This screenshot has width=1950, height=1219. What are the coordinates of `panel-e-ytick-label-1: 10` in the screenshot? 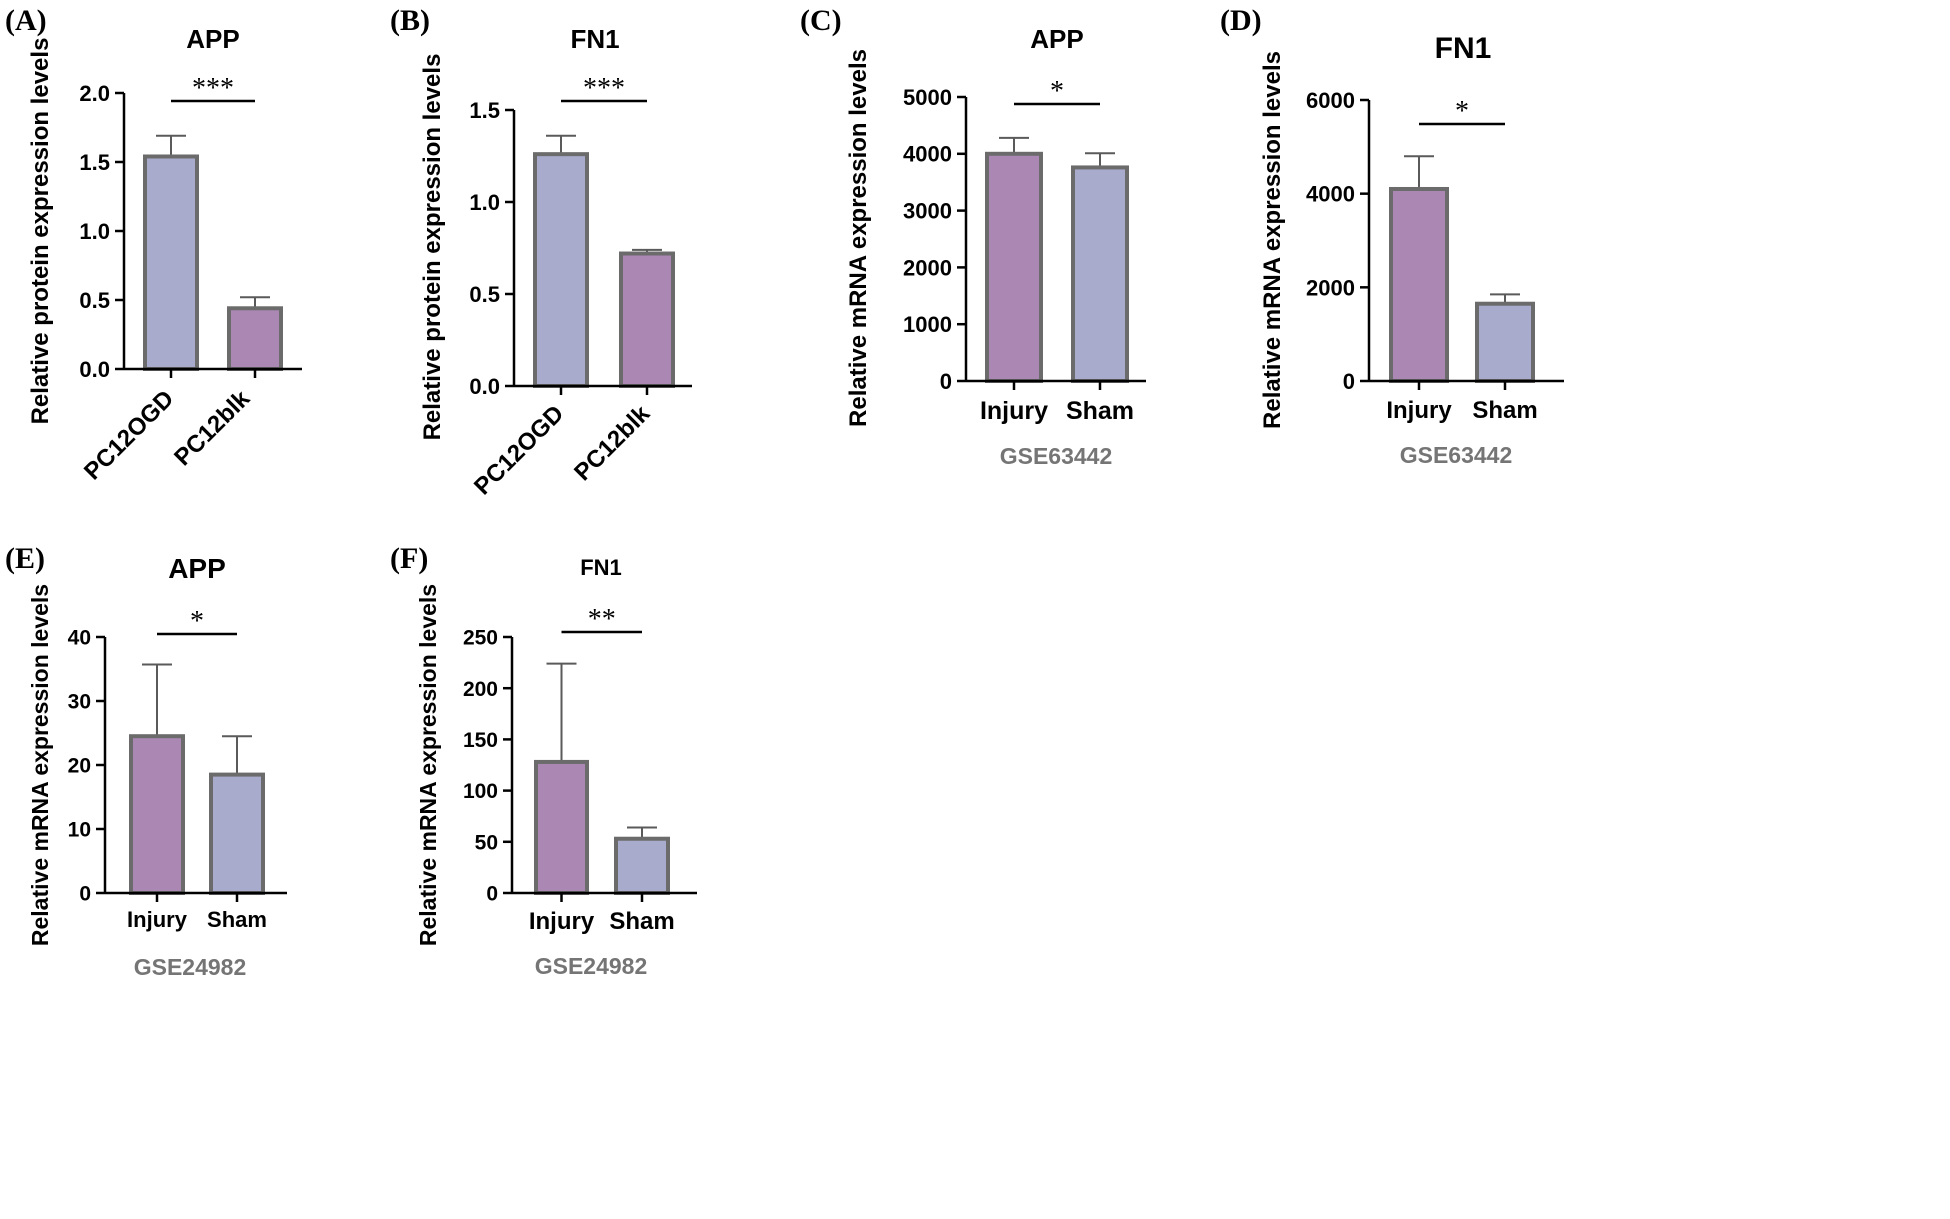 It's located at (79, 830).